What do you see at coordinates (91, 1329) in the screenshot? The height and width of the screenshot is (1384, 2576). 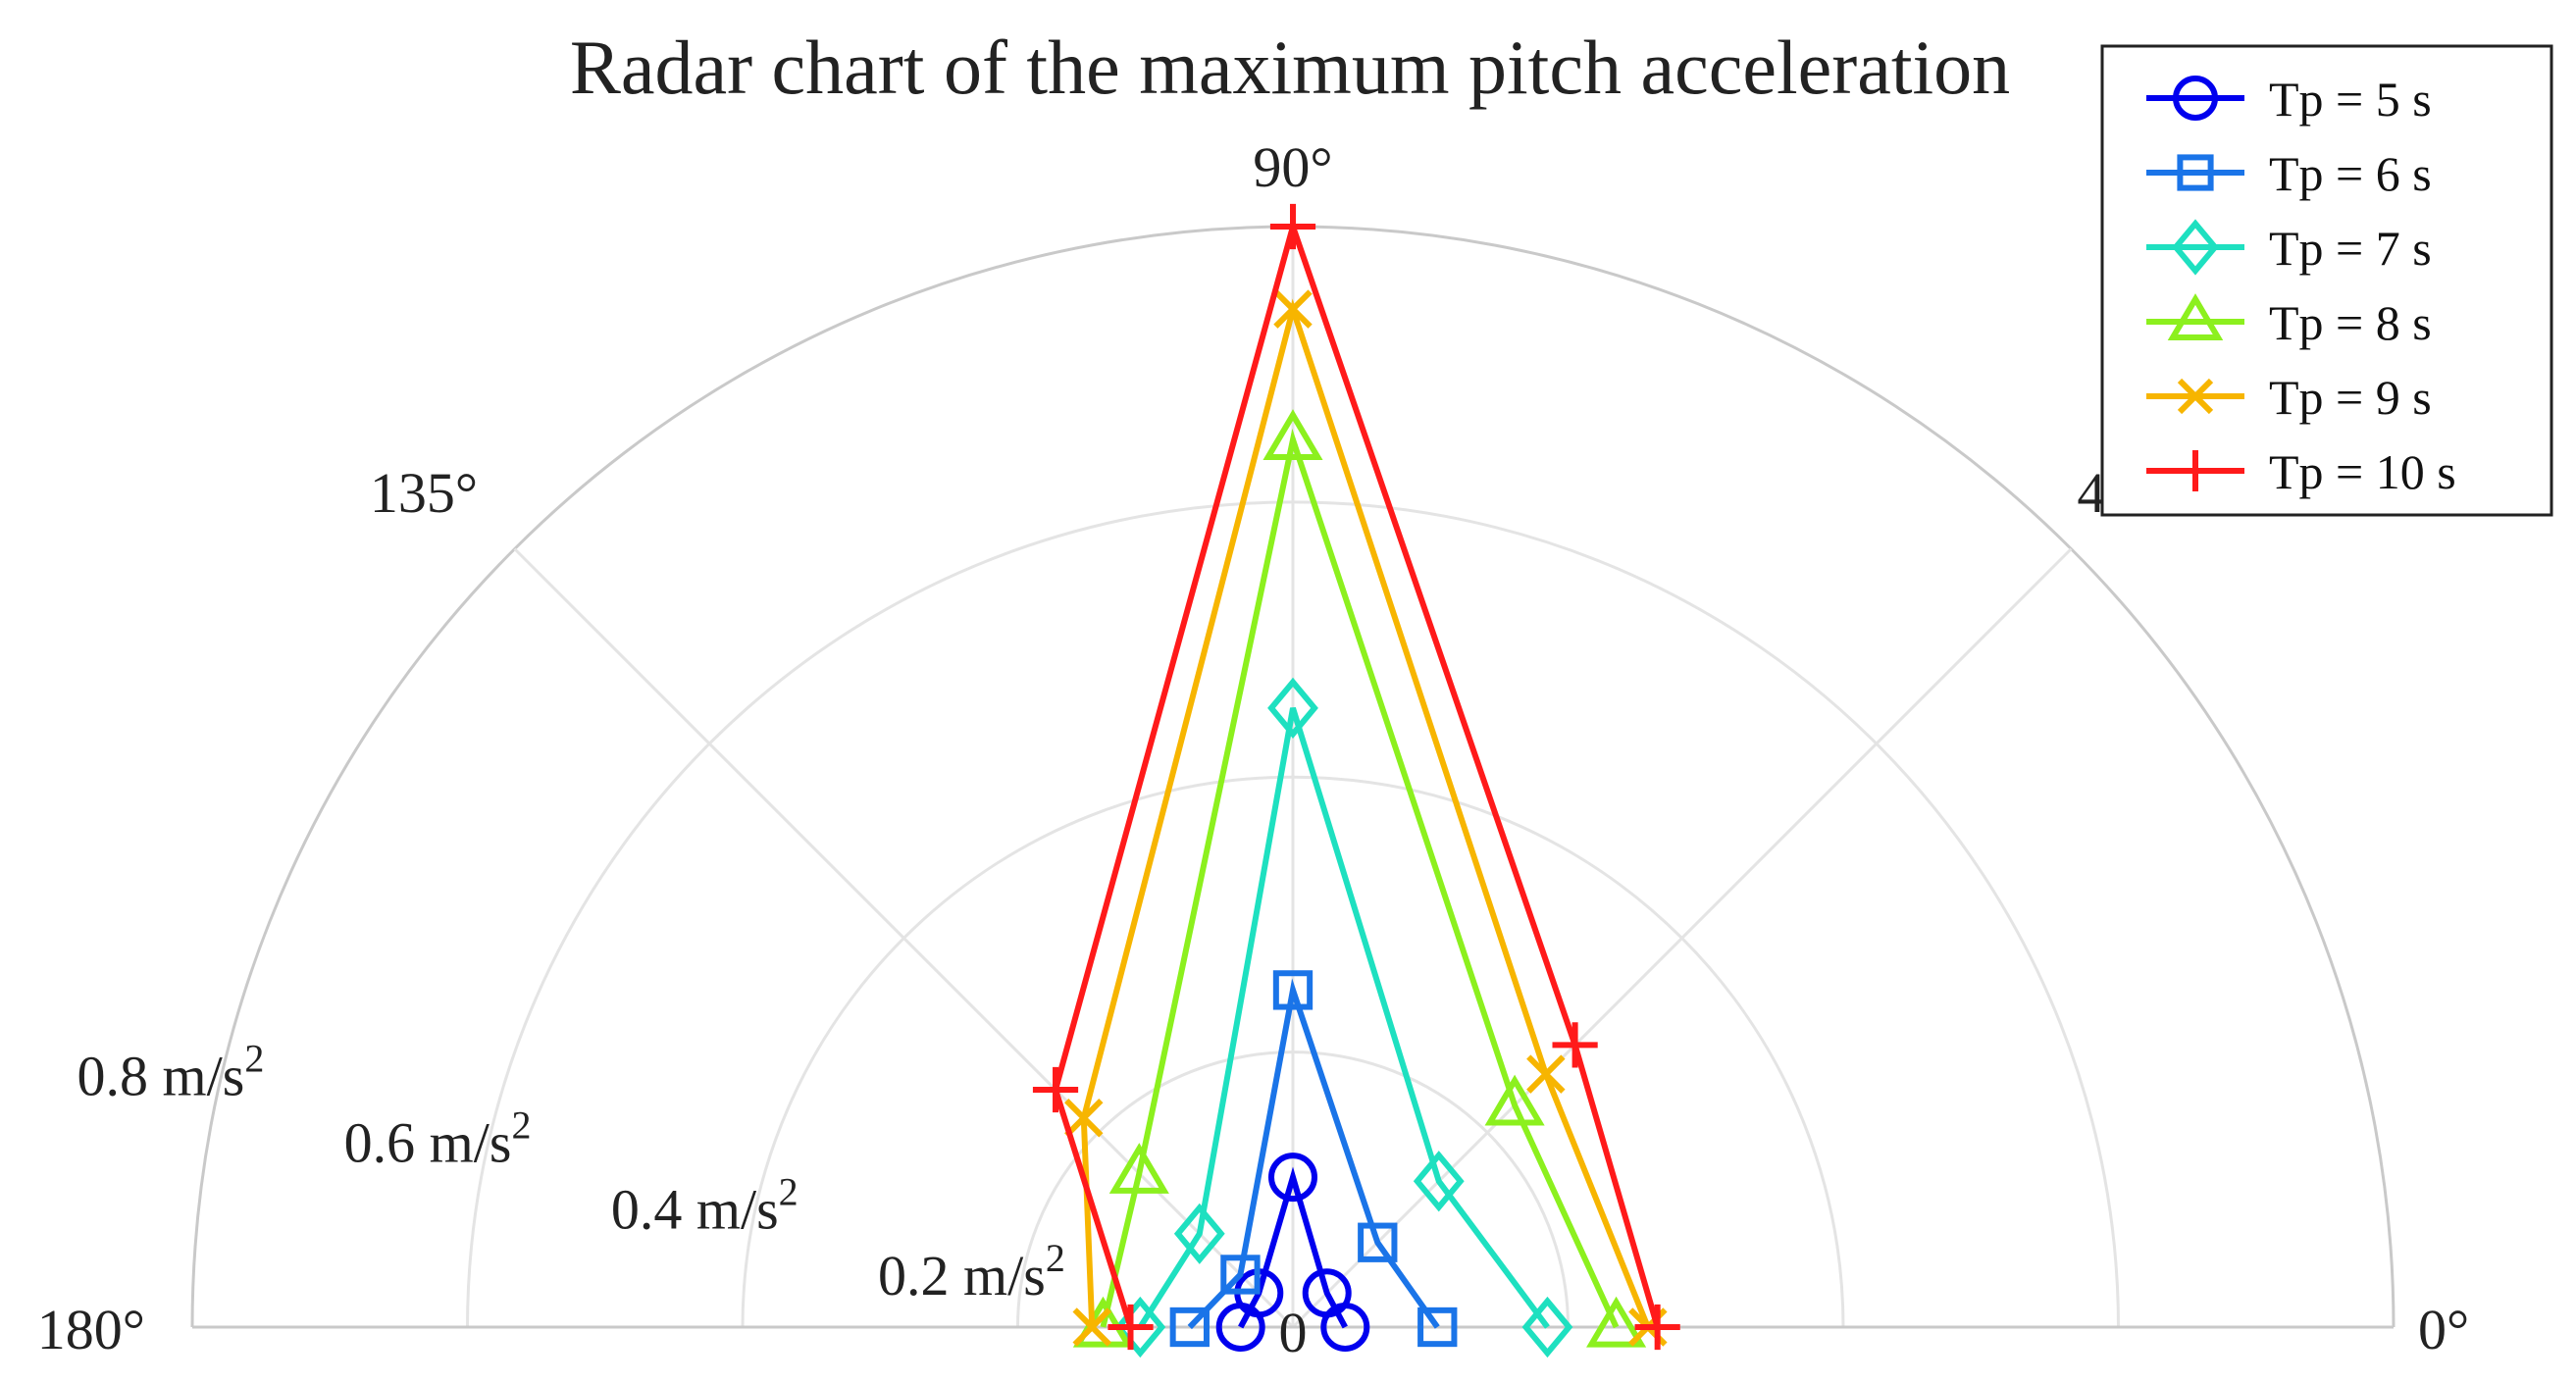 I see `angle-tick-label: 180°` at bounding box center [91, 1329].